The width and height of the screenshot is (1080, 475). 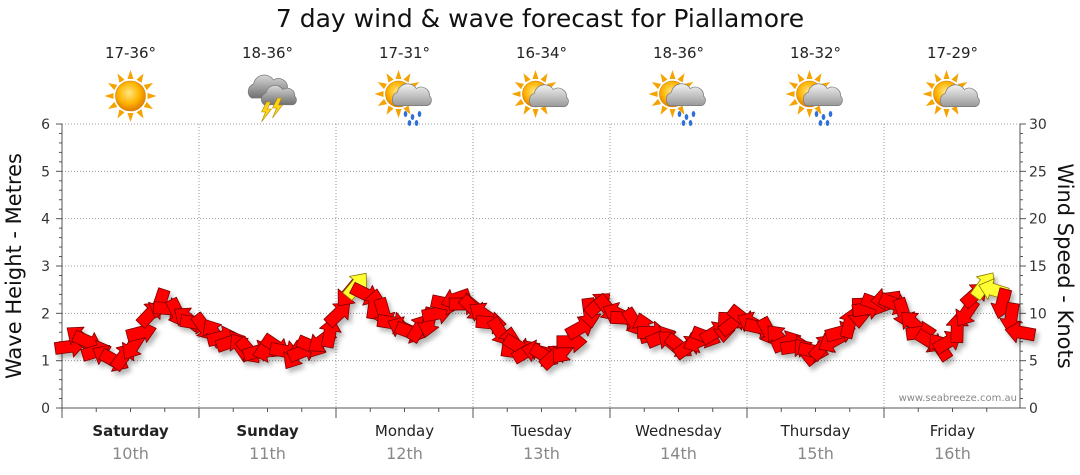 I want to click on right-tick-label: 0, so click(x=1033, y=409).